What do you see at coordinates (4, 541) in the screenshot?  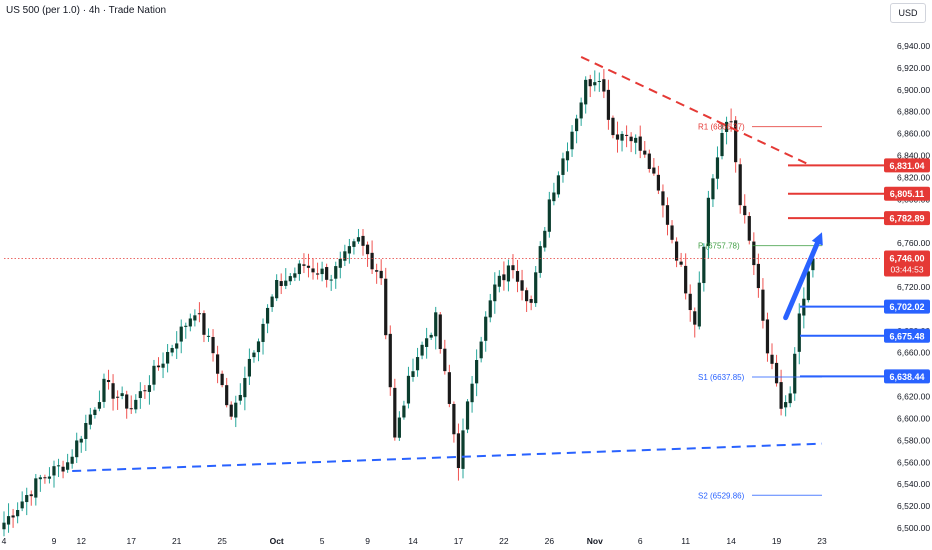 I see `x-tick-label: 4` at bounding box center [4, 541].